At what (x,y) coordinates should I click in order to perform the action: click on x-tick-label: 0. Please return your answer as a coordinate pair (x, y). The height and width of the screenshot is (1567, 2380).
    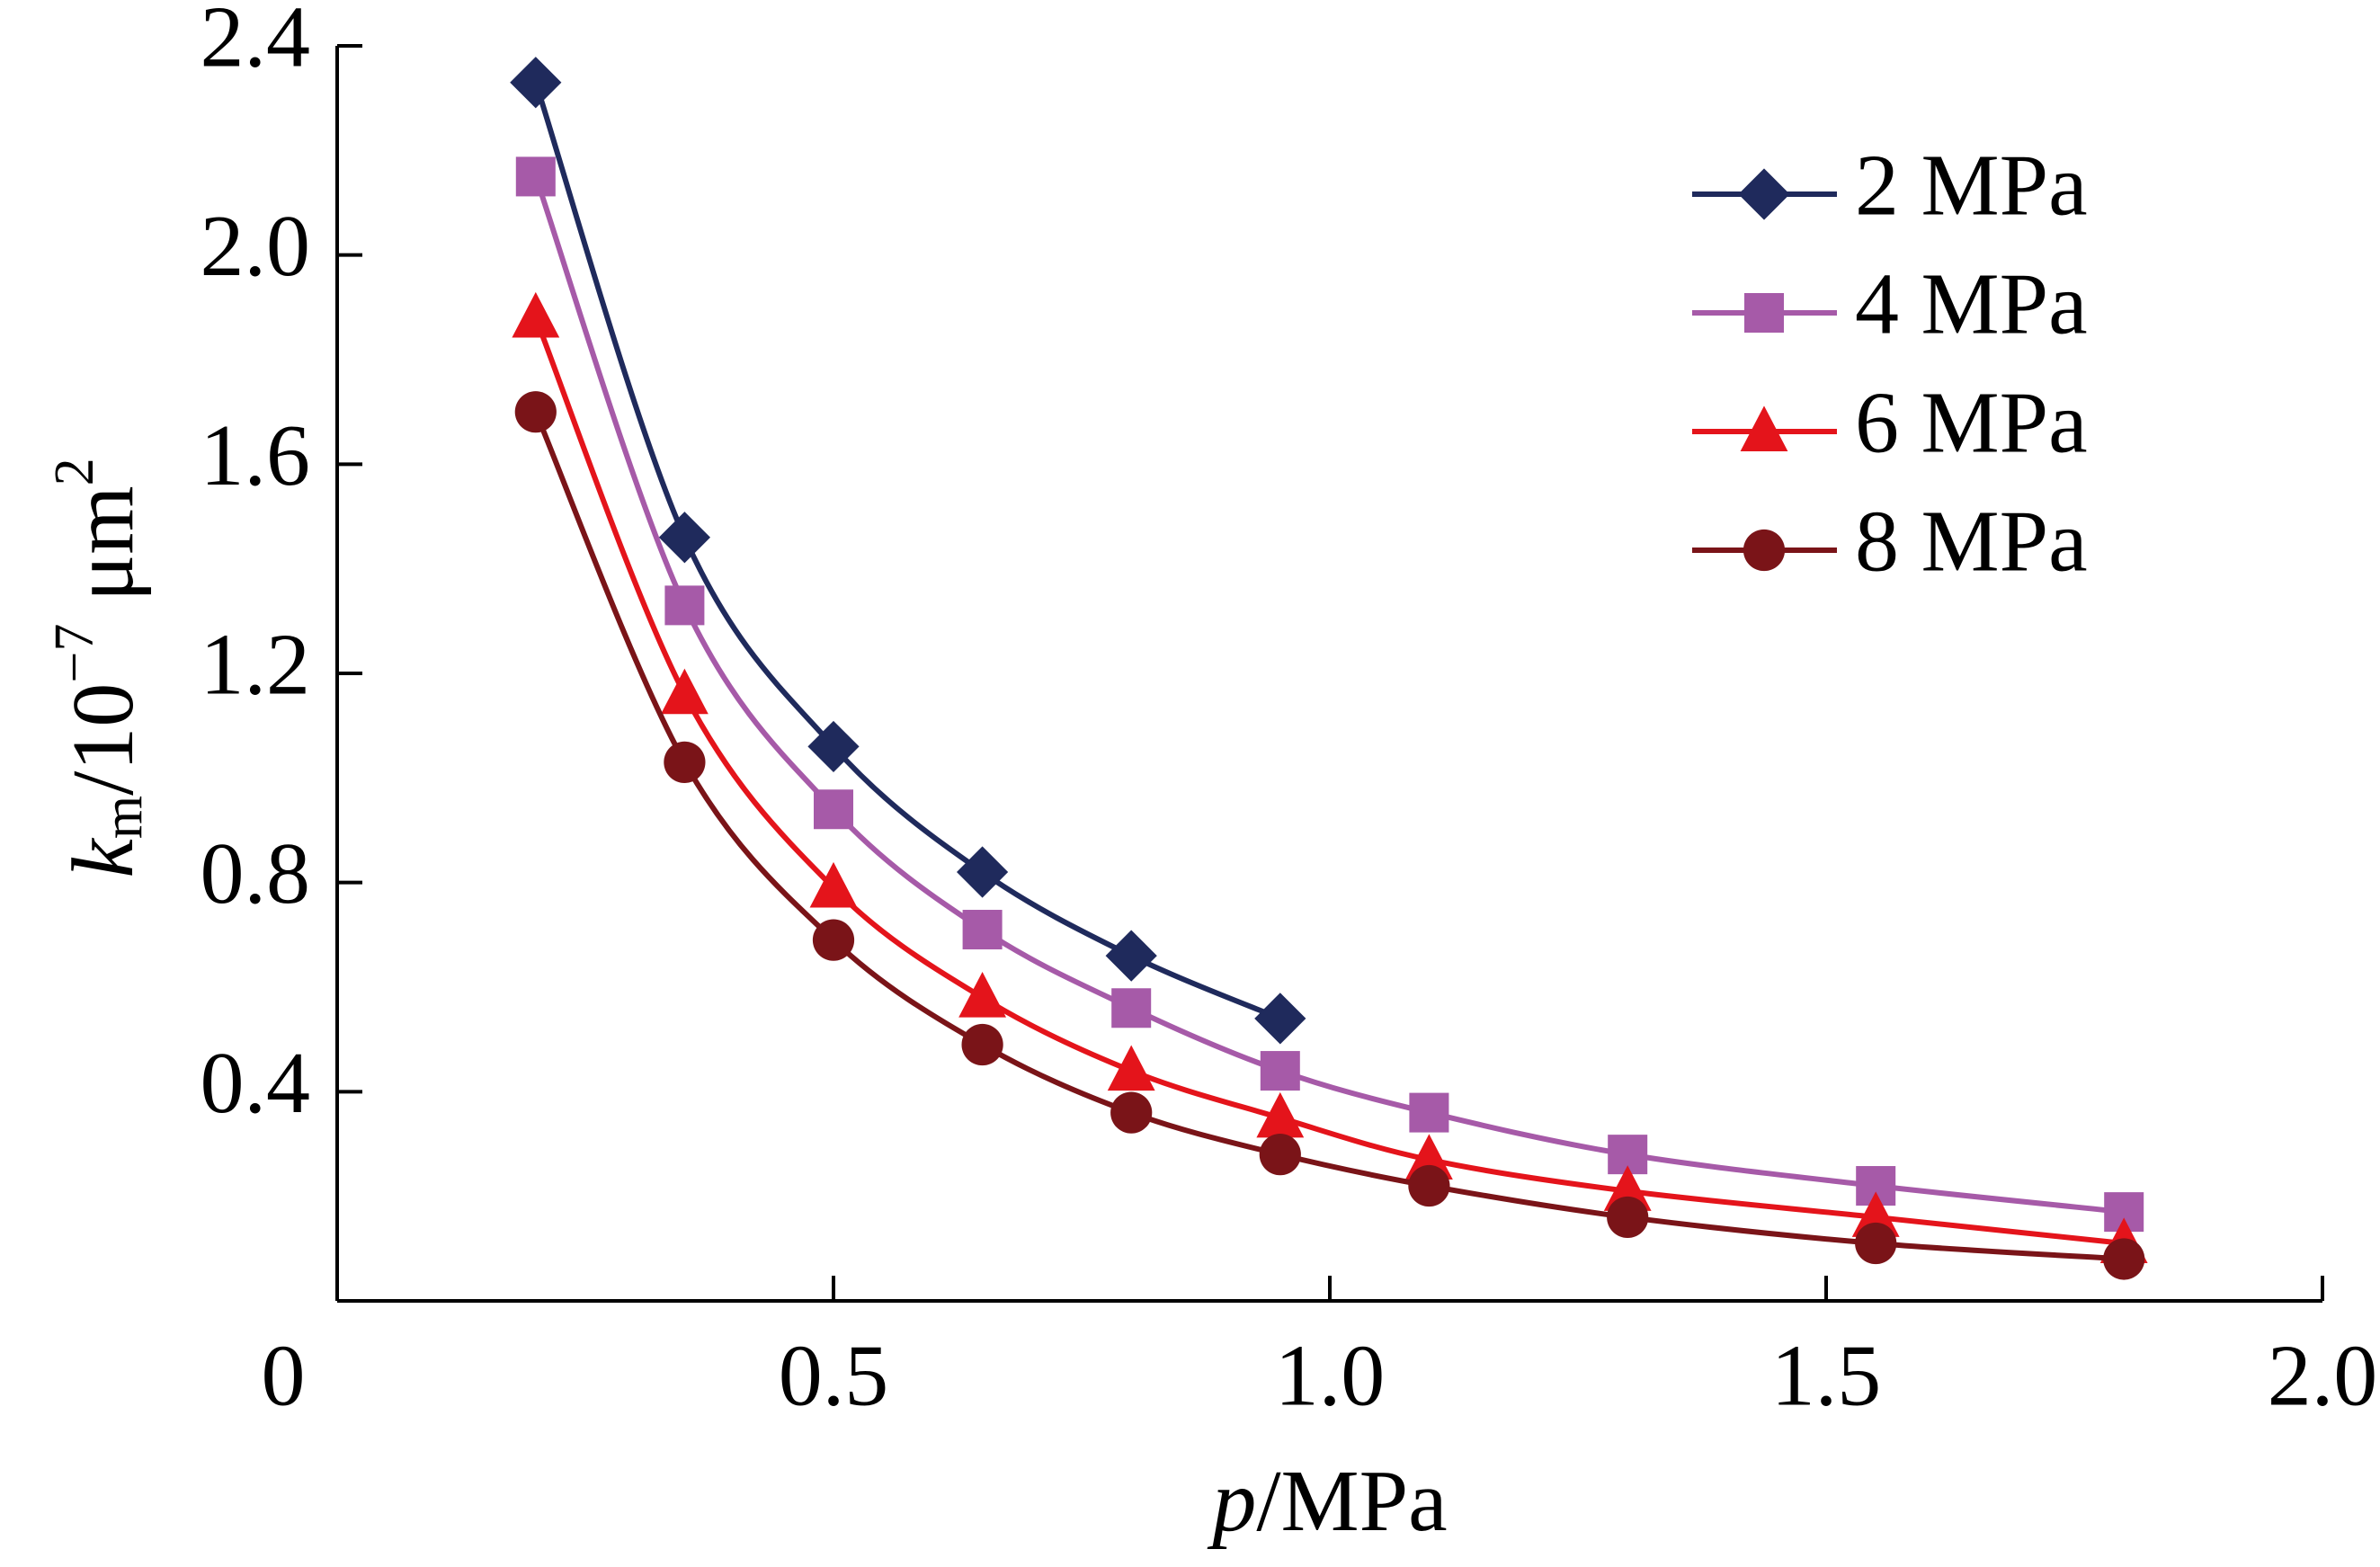
    Looking at the image, I should click on (284, 1375).